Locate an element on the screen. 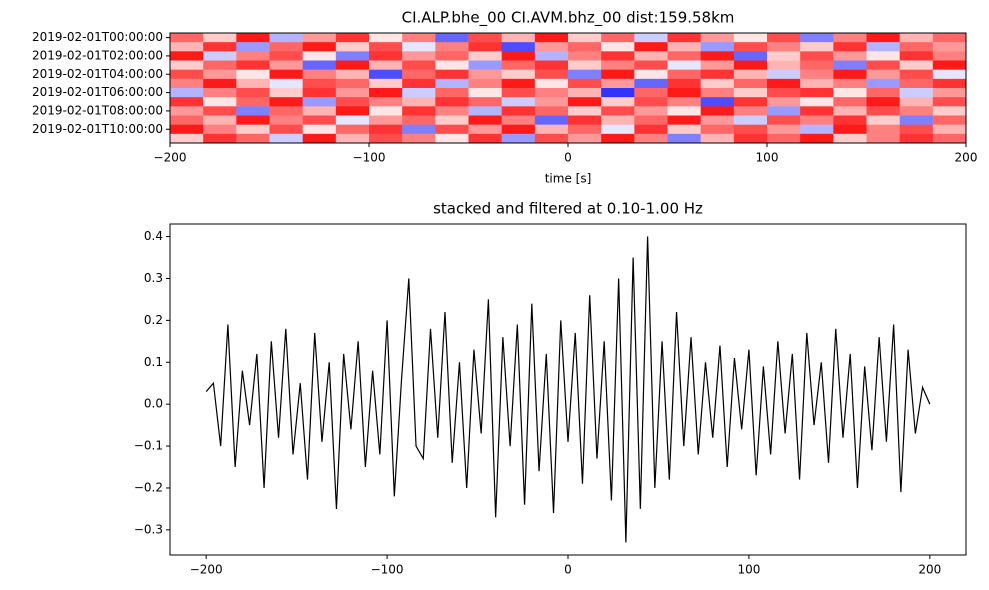 The image size is (989, 590). y-tick-label: 2019-02-01T08:00:00 is located at coordinates (97, 110).